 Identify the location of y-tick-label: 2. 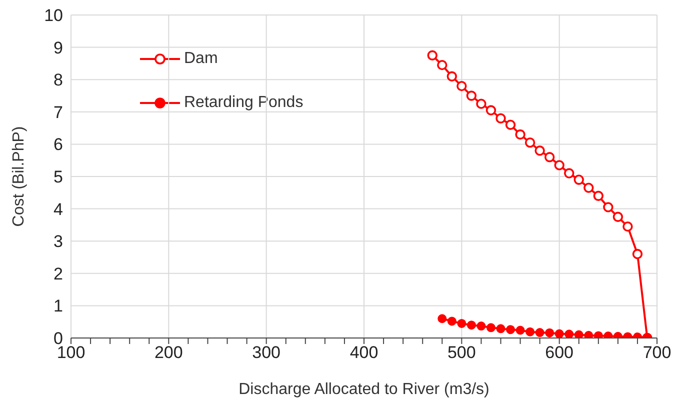
(58, 274).